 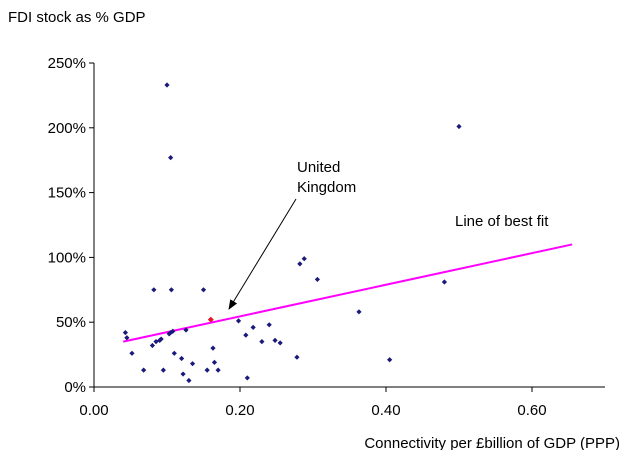 I want to click on y-tick-label: 100%, so click(x=67, y=257).